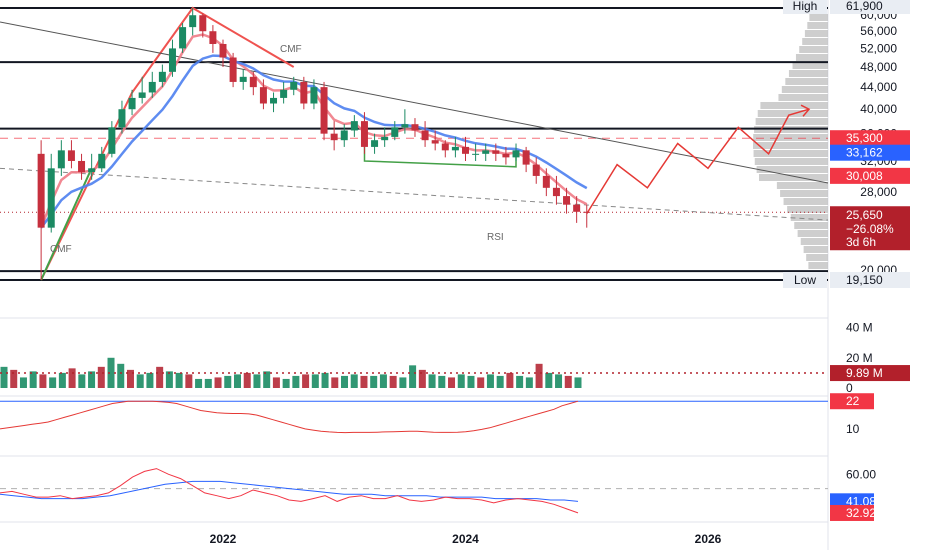  What do you see at coordinates (861, 513) in the screenshot?
I see `indicator-2-rsi-value: 32.92` at bounding box center [861, 513].